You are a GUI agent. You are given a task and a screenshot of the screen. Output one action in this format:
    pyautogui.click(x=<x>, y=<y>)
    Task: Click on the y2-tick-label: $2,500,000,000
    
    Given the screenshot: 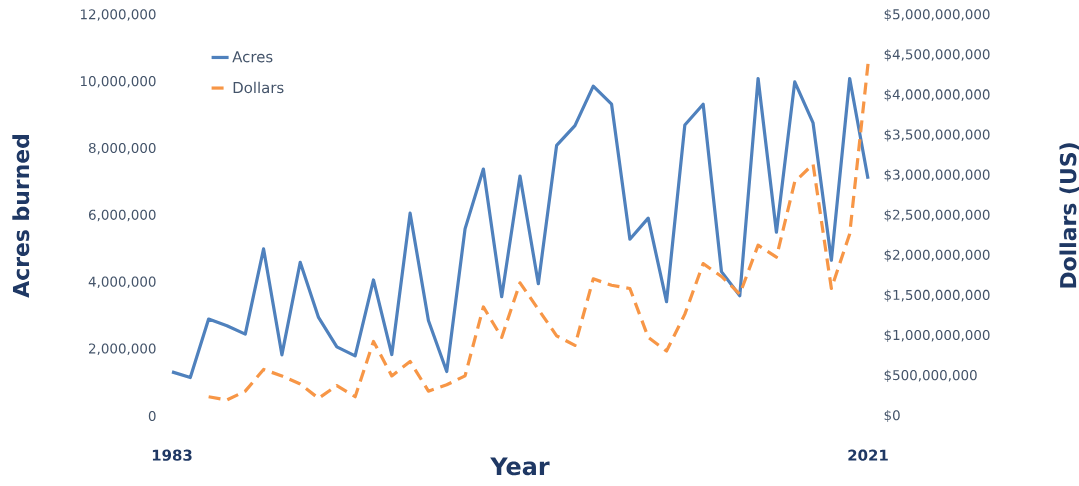 What is the action you would take?
    pyautogui.click(x=937, y=215)
    